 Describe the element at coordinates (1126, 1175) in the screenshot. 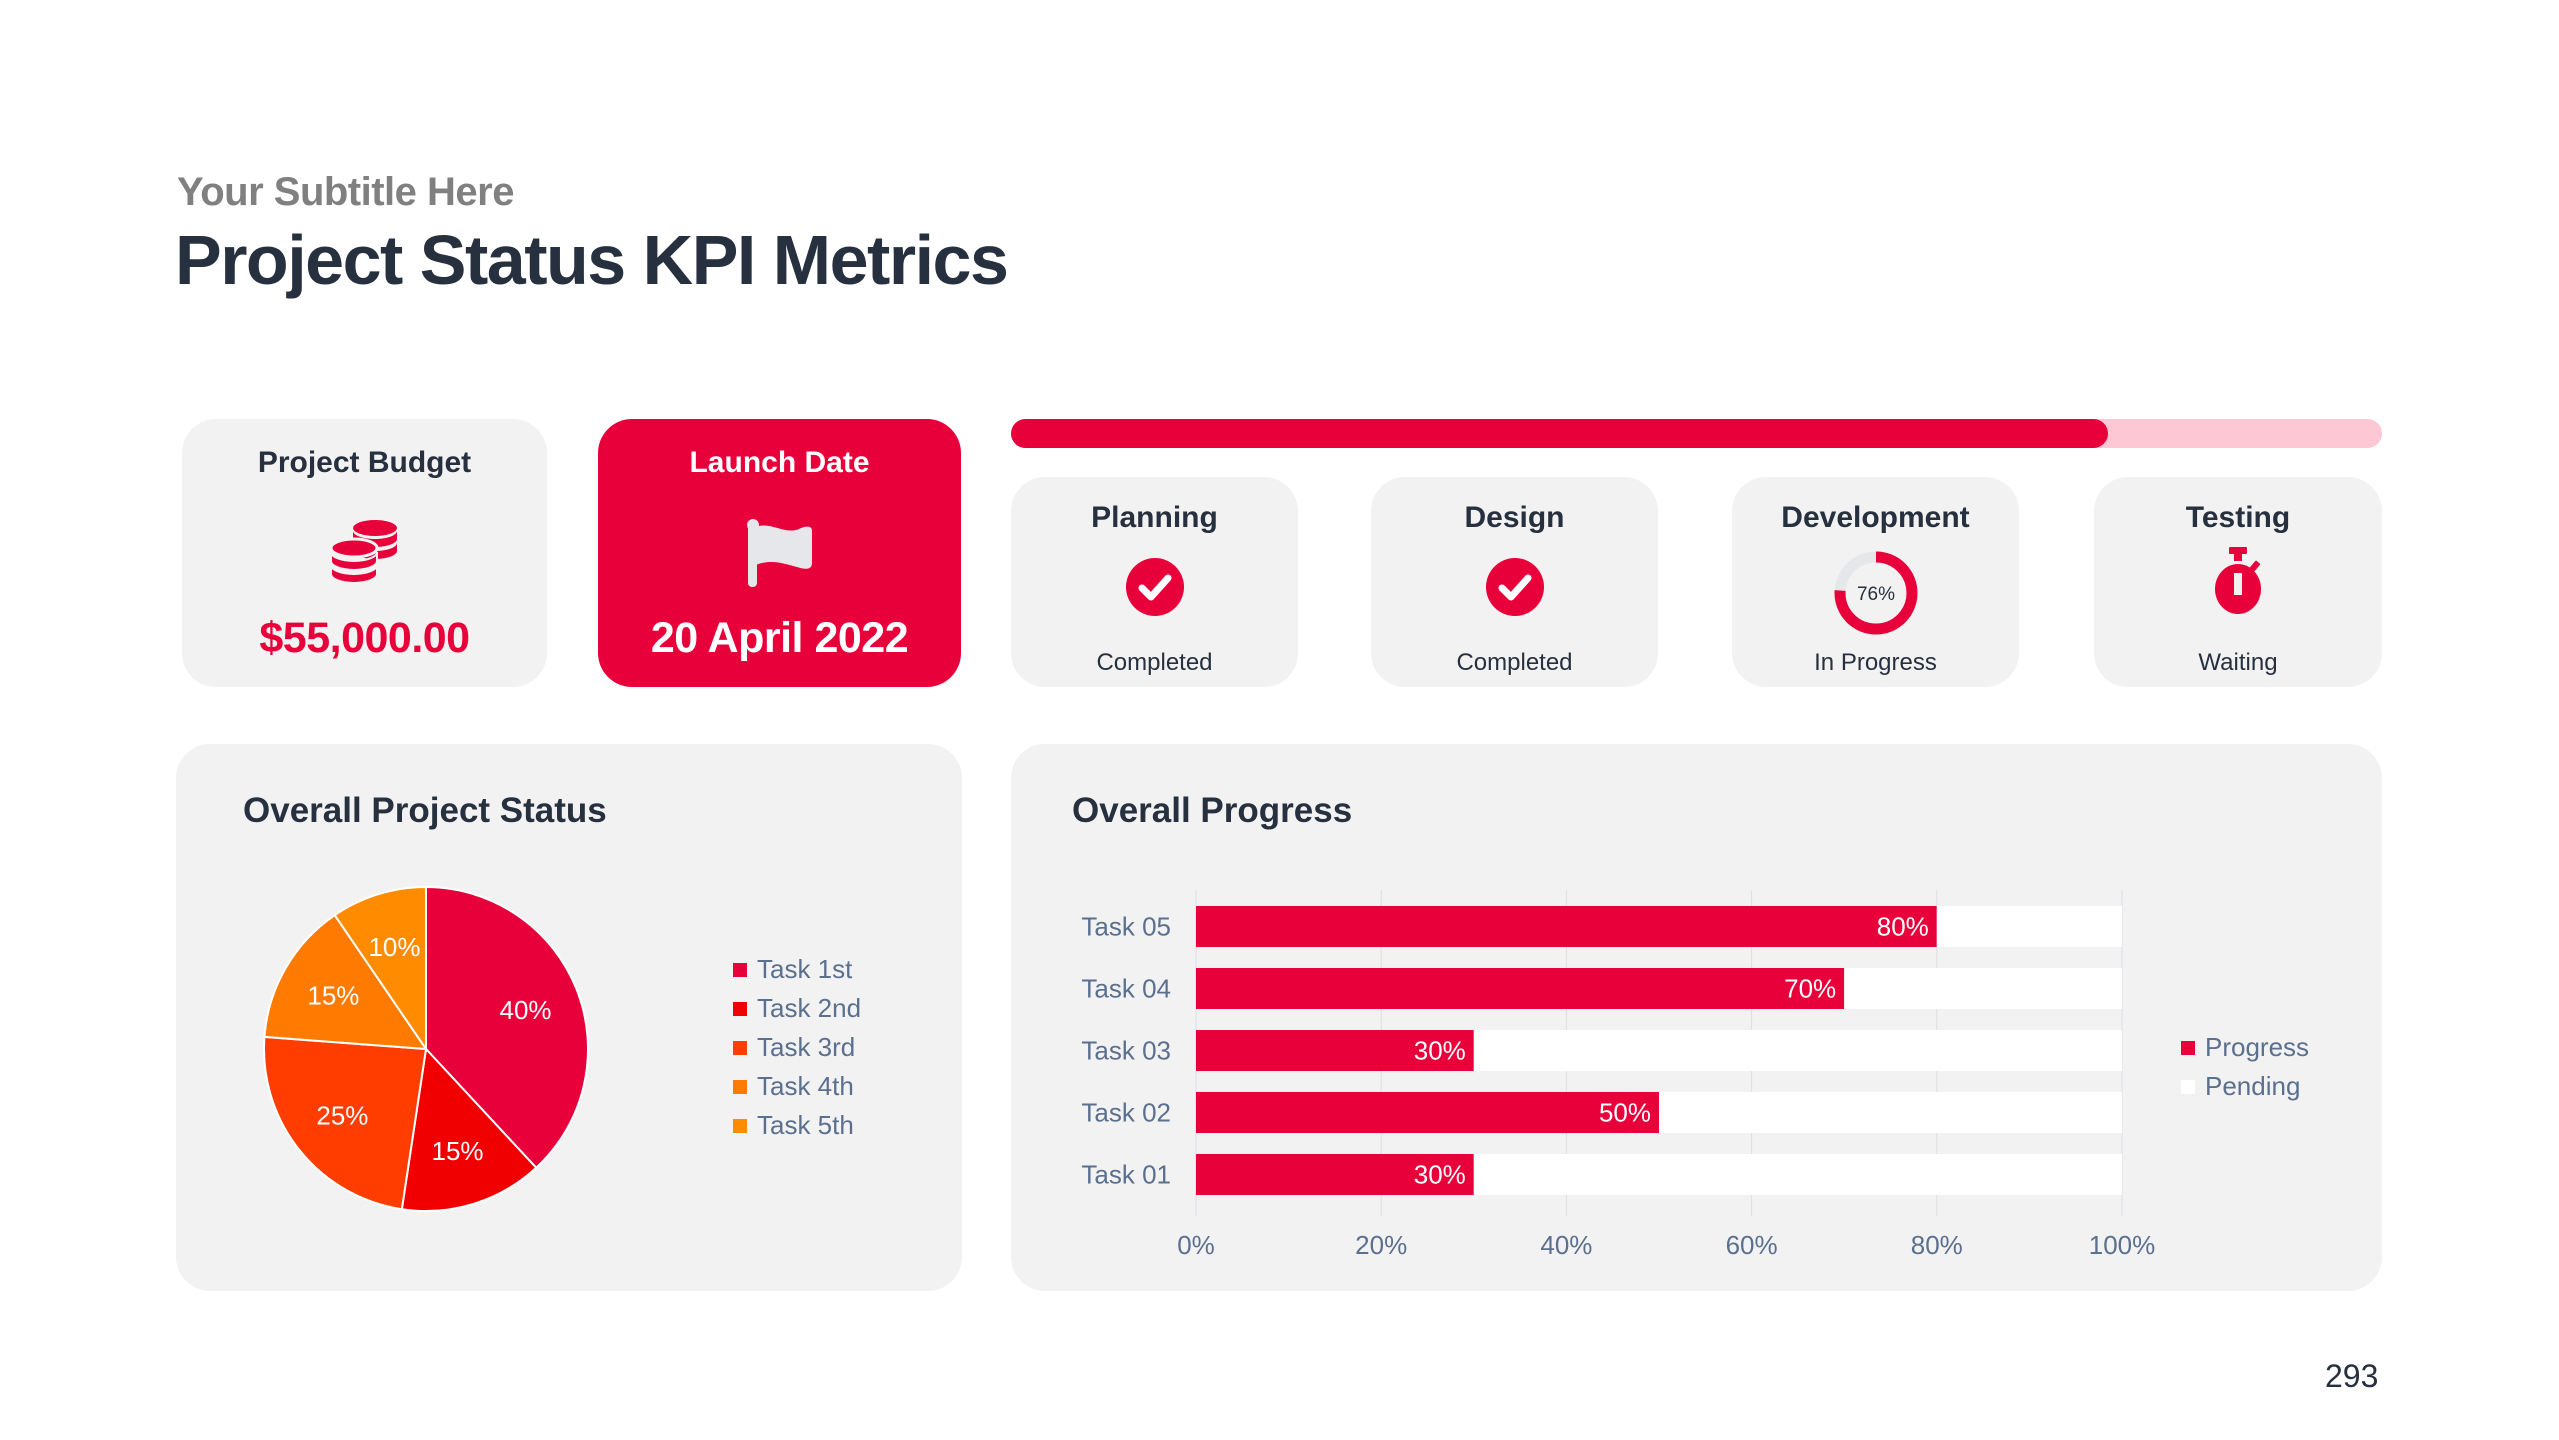

I see `y-category-label: Task 01` at that location.